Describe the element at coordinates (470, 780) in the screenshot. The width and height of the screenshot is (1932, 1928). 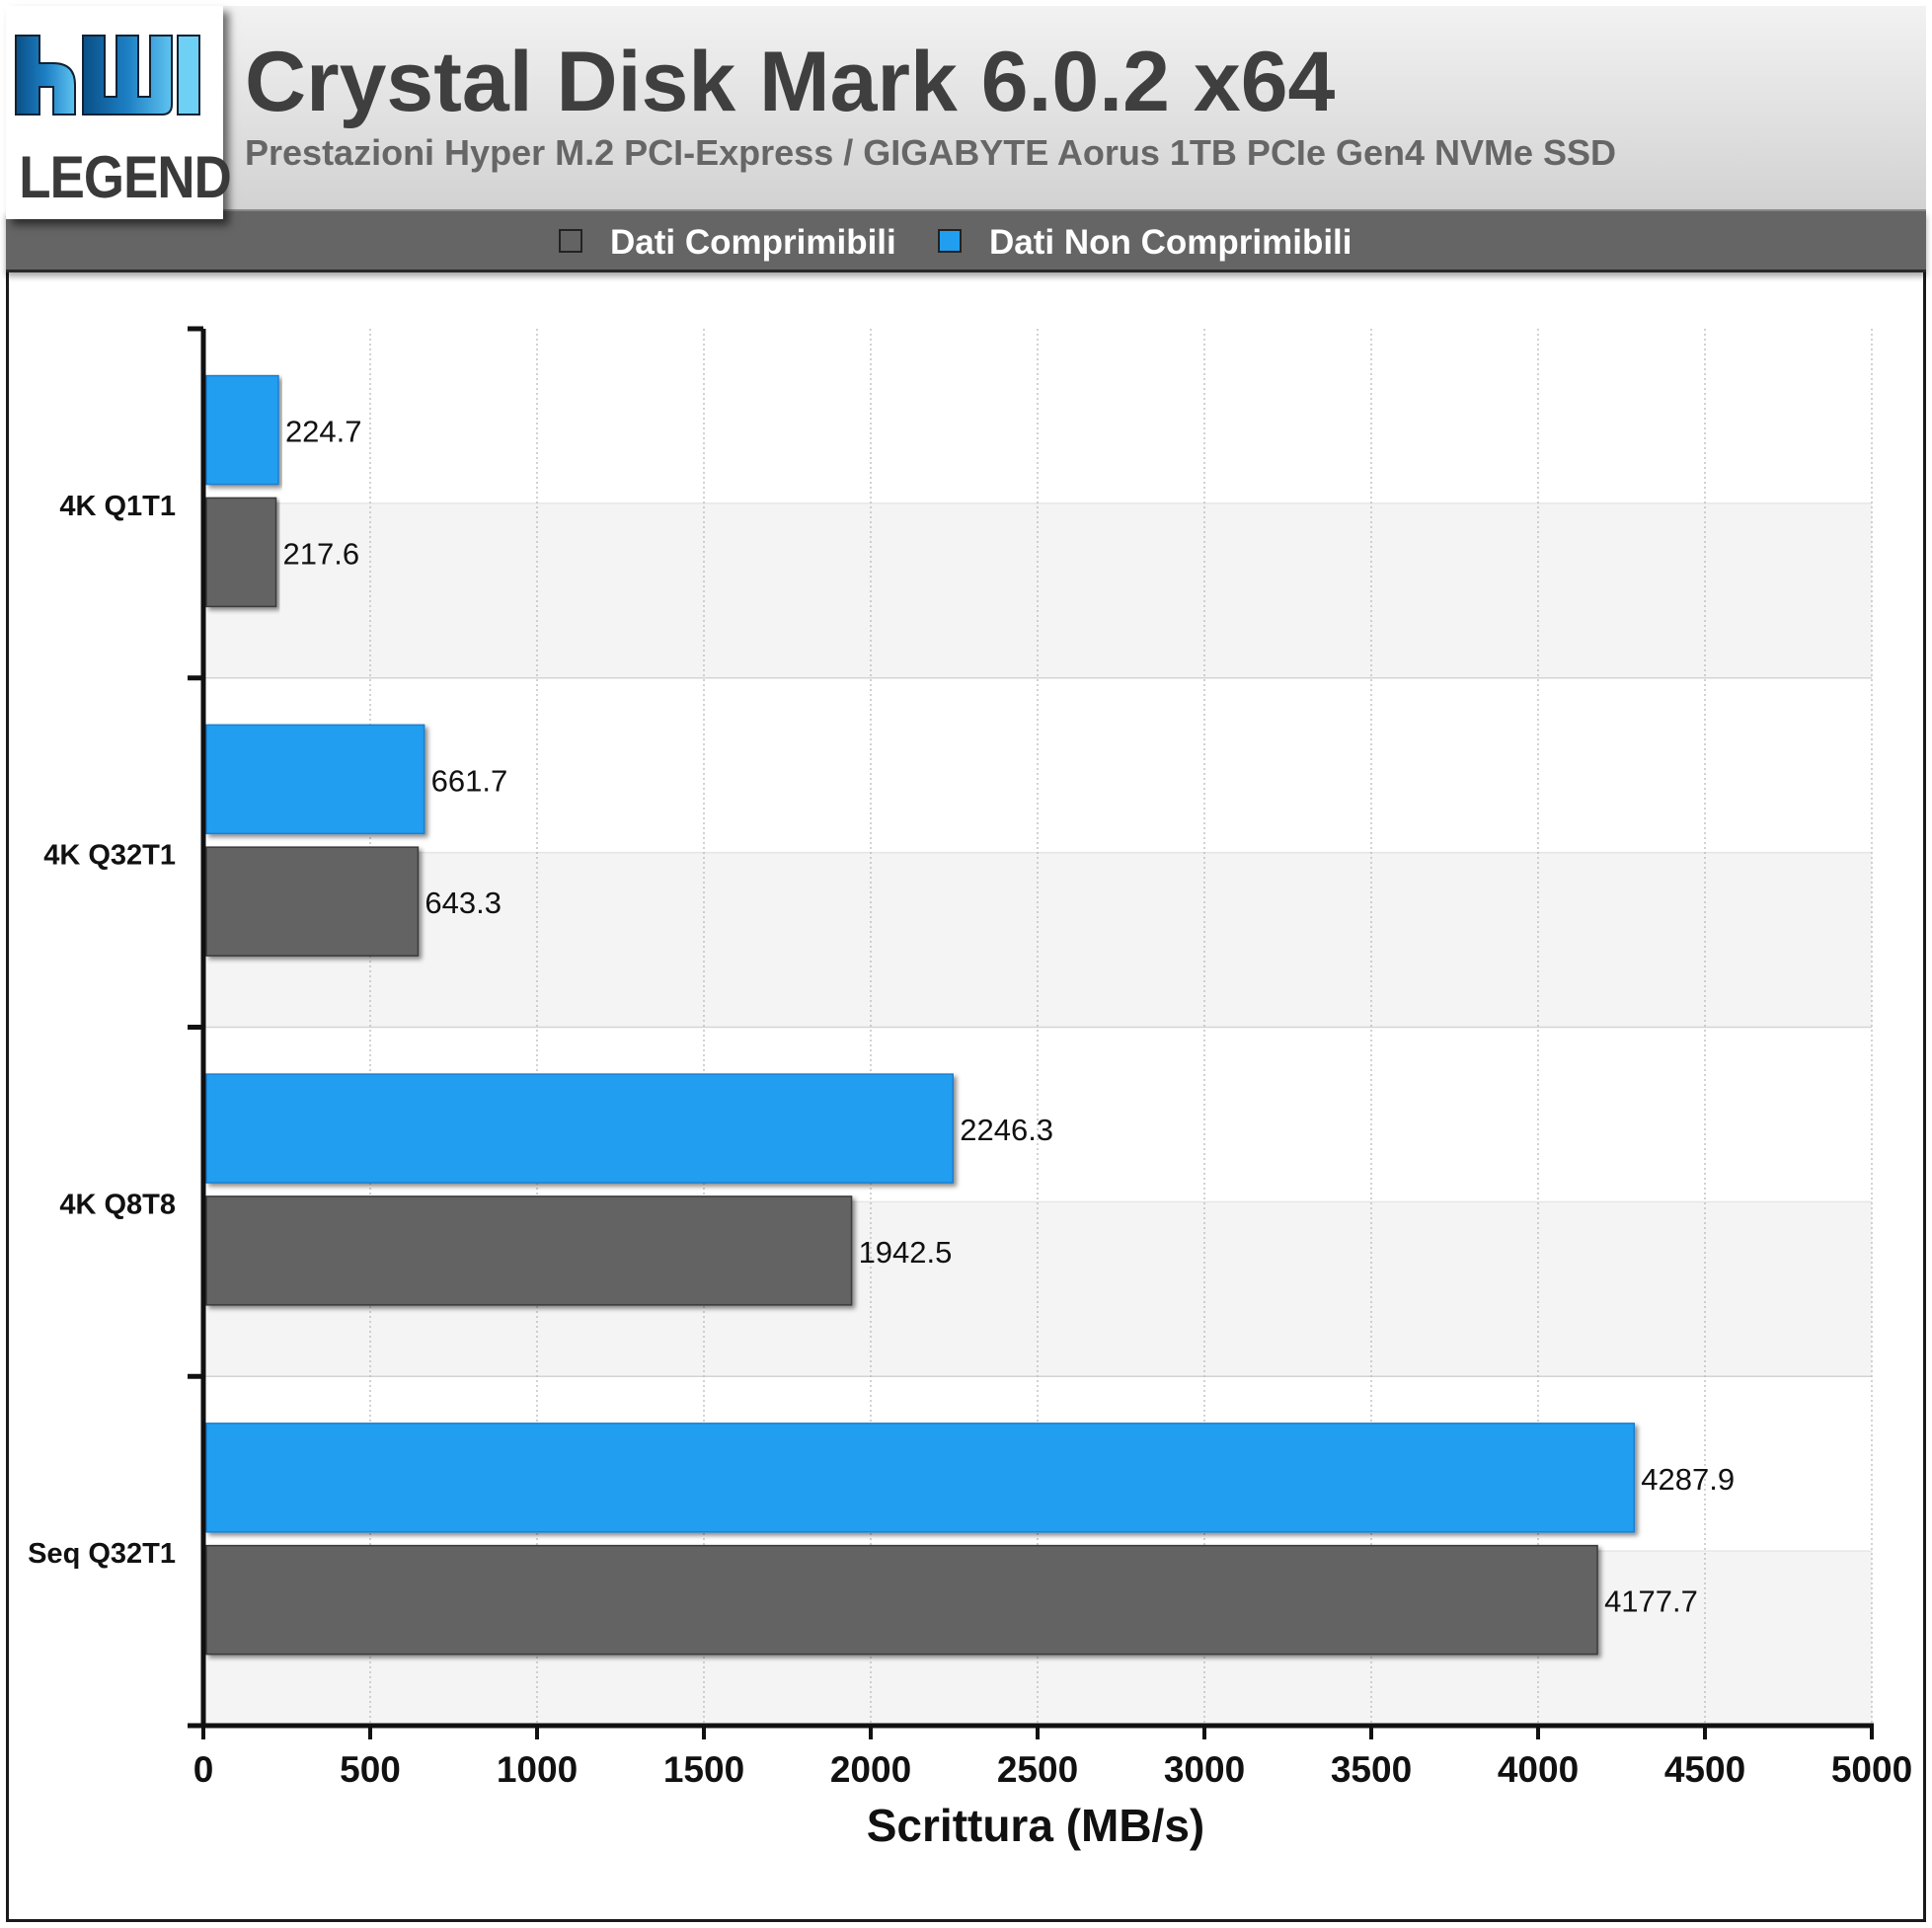
I see `data-label: 661.7` at that location.